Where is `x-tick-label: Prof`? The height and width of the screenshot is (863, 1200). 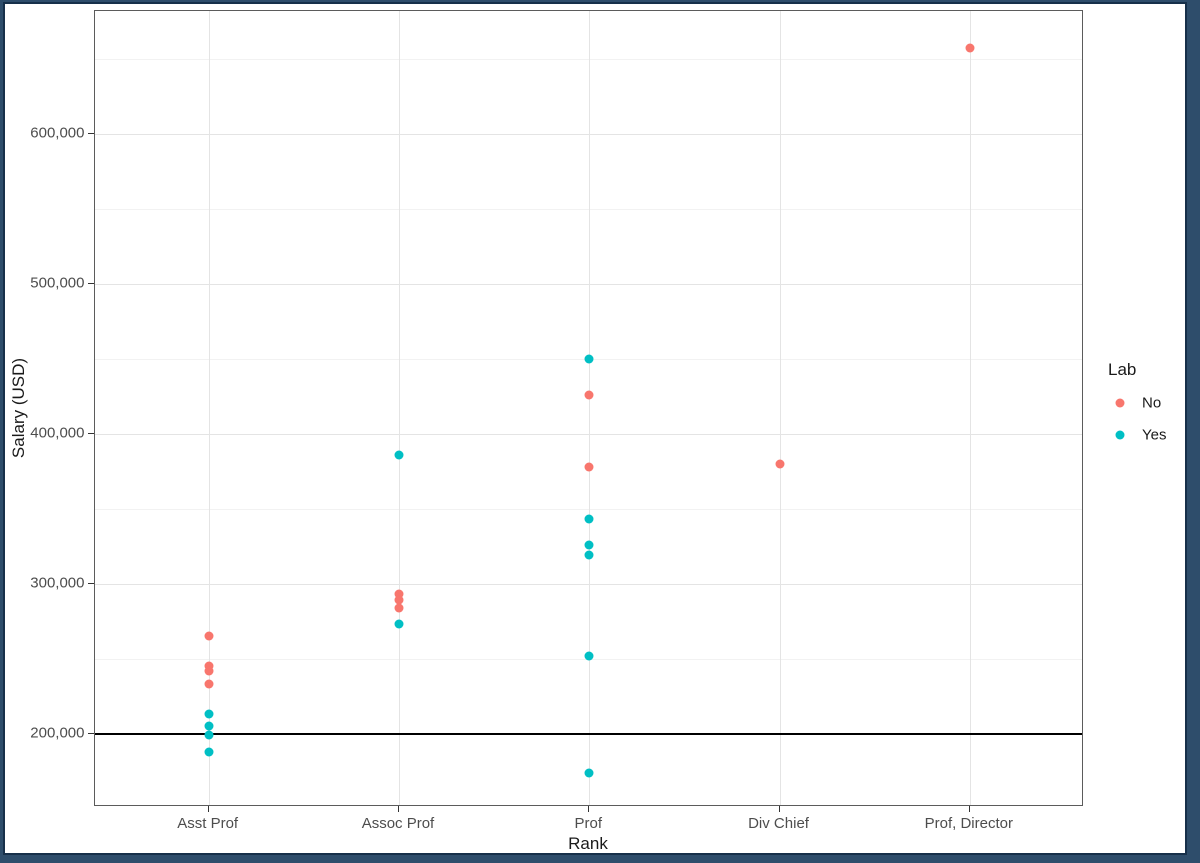
x-tick-label: Prof is located at coordinates (588, 823).